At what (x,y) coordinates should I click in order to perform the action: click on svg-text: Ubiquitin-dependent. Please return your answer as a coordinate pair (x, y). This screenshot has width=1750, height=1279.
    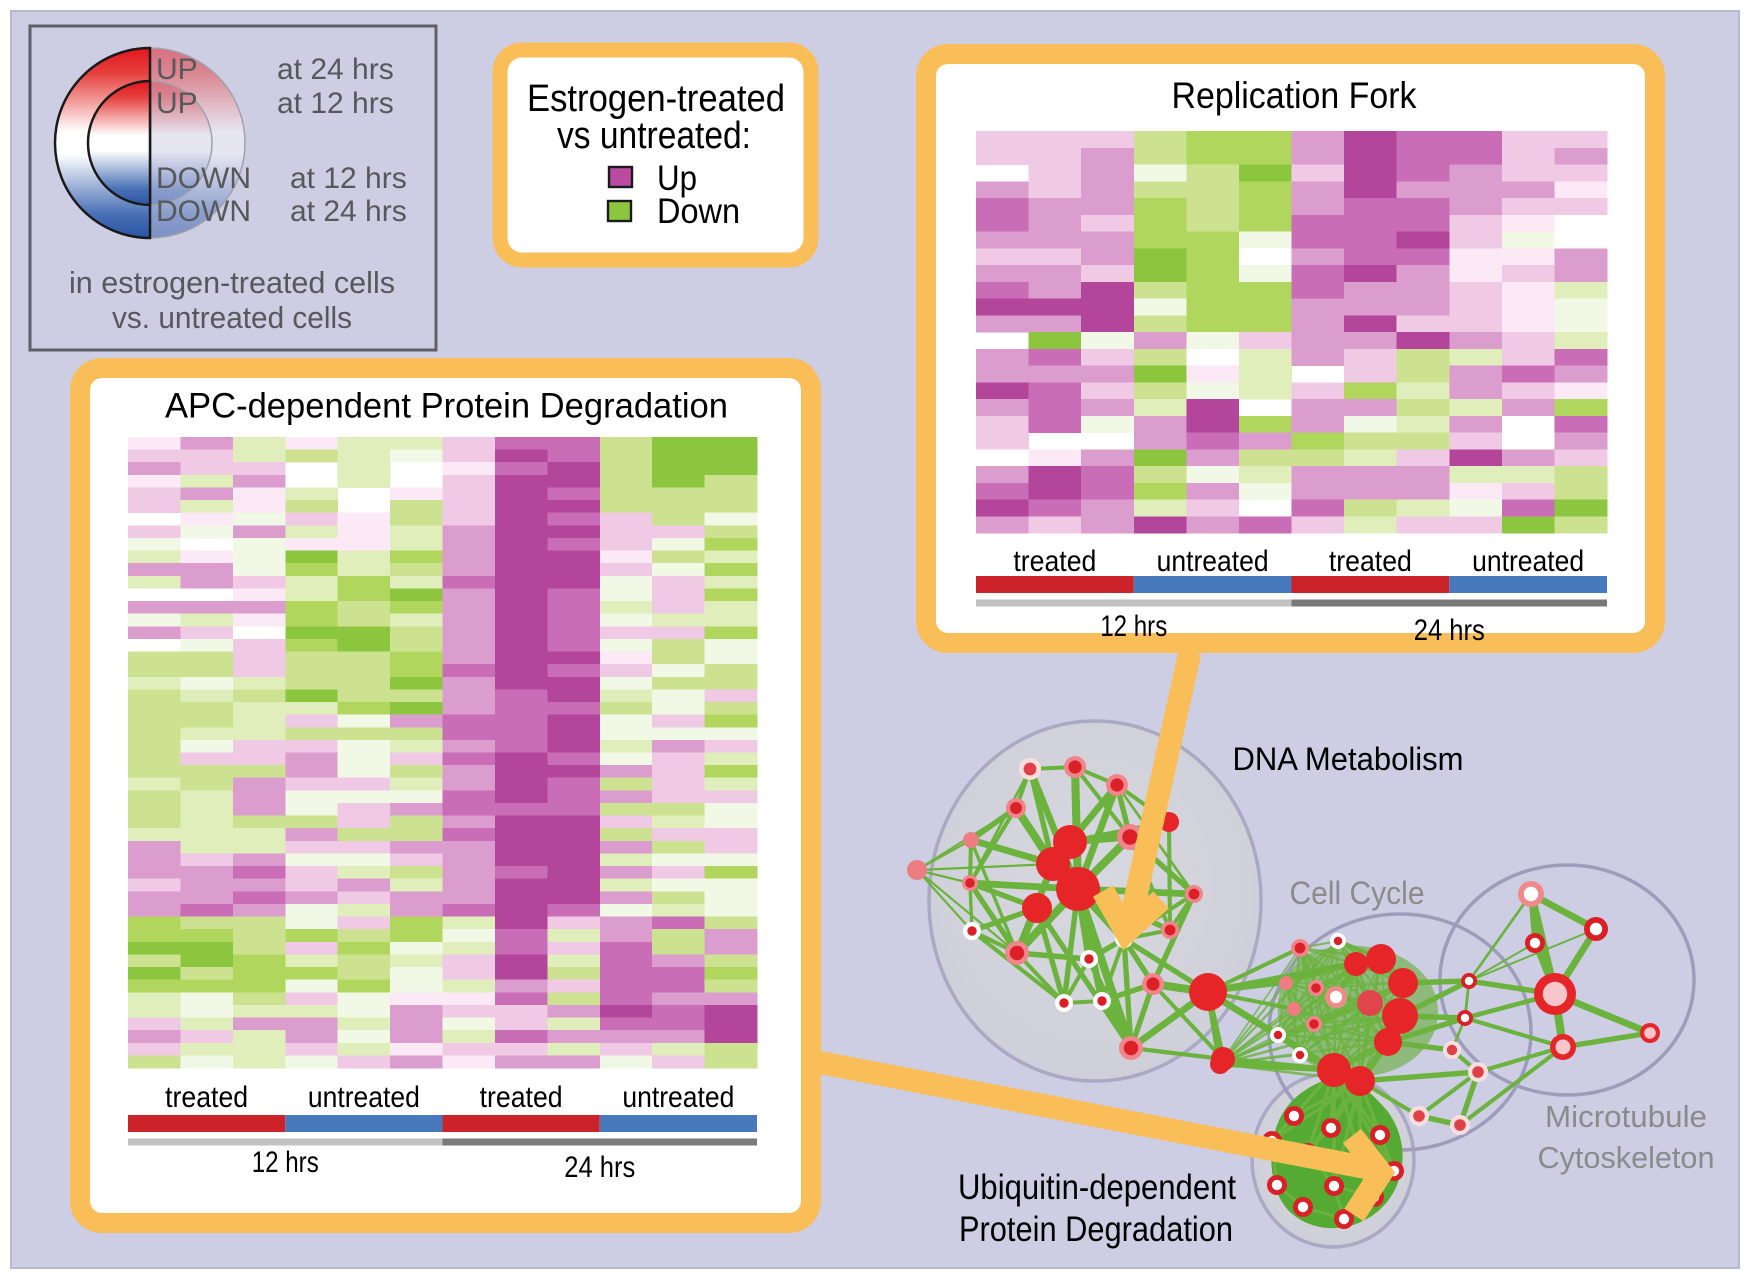
    Looking at the image, I should click on (1097, 1187).